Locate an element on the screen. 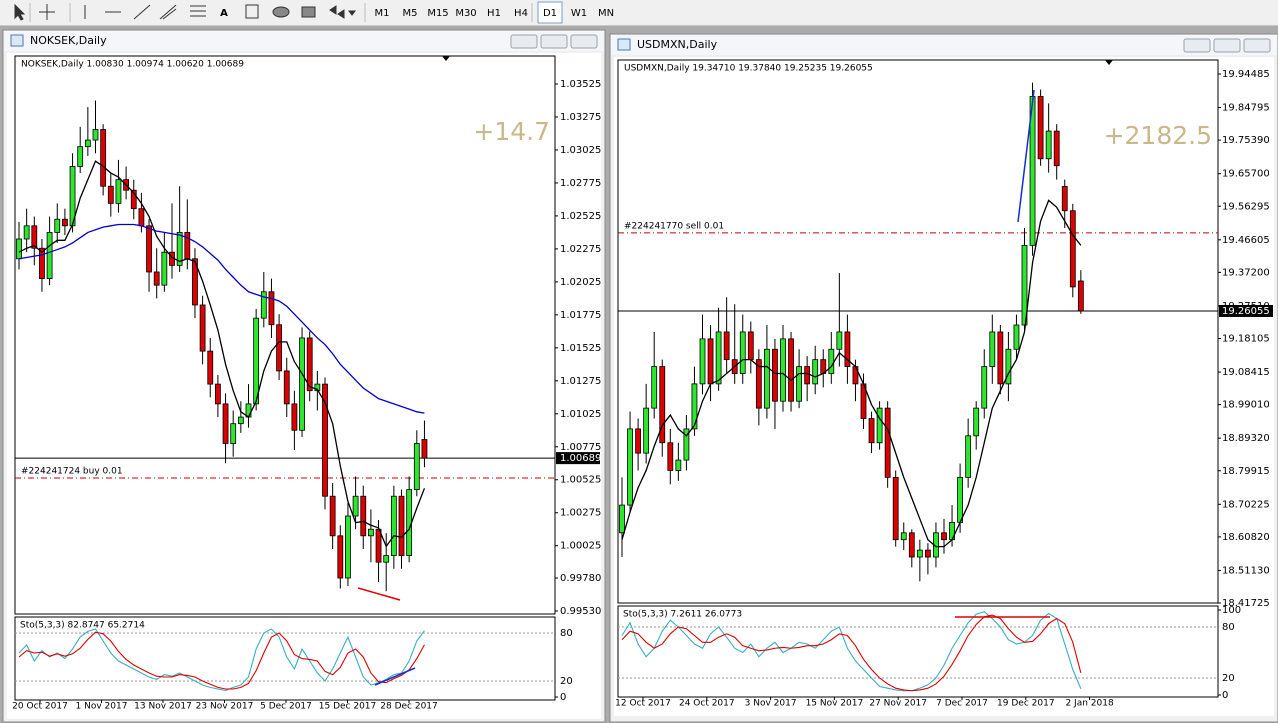 Image resolution: width=1278 pixels, height=723 pixels. timeframe-button: H1 is located at coordinates (494, 13).